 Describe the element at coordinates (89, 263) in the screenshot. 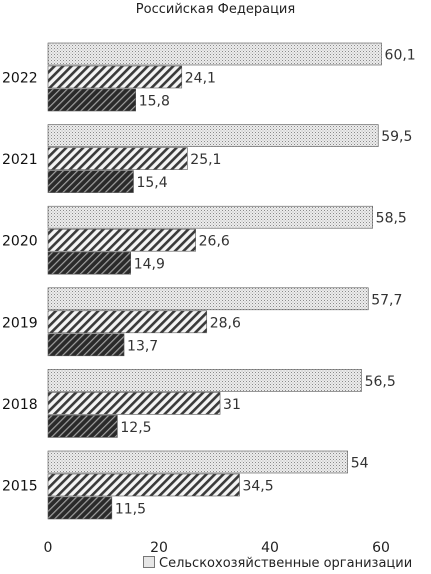

I see `bar-2020-s2` at that location.